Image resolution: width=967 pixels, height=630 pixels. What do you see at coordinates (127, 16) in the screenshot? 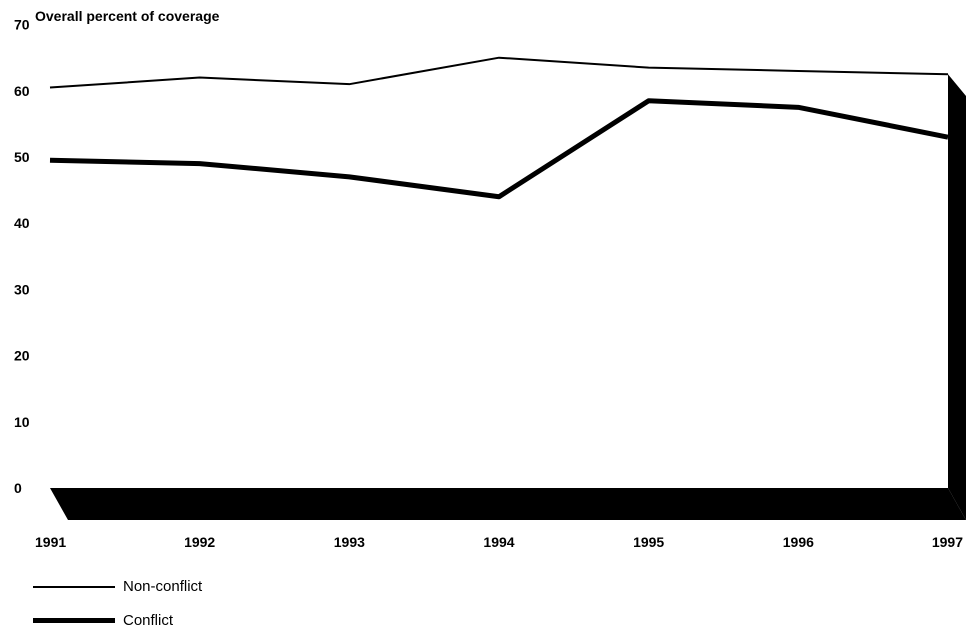
I see `chart-title: Overall percent of coverage` at bounding box center [127, 16].